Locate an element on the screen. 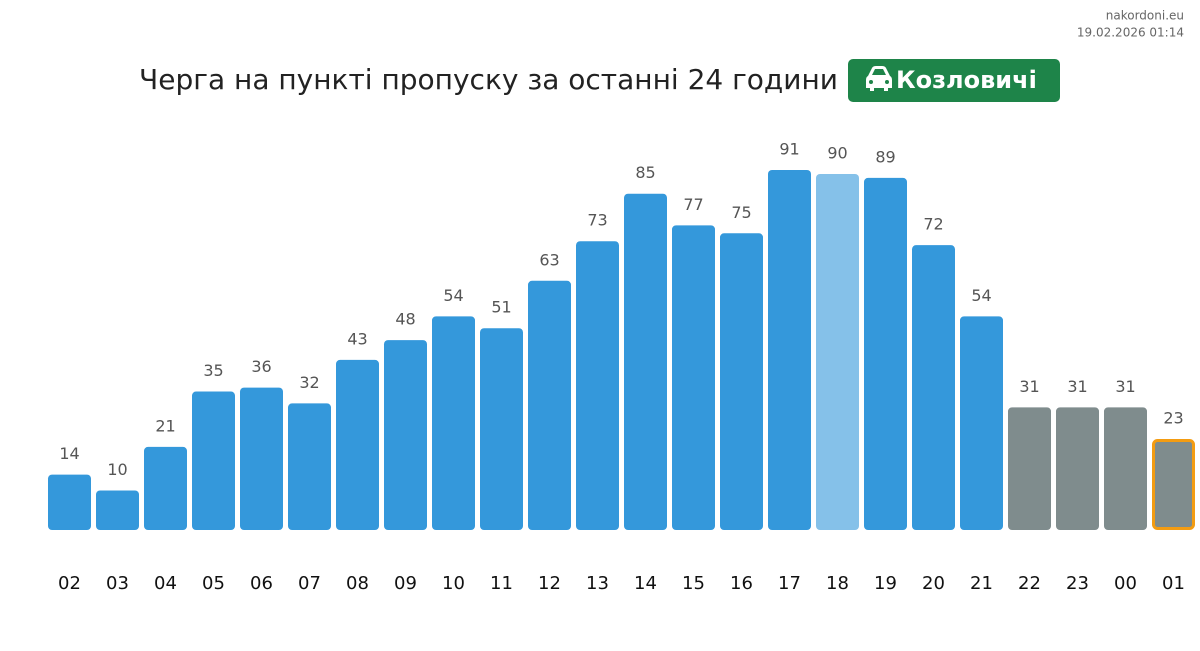 This screenshot has width=1200, height=651. x-tick-label: 01 is located at coordinates (1173, 583).